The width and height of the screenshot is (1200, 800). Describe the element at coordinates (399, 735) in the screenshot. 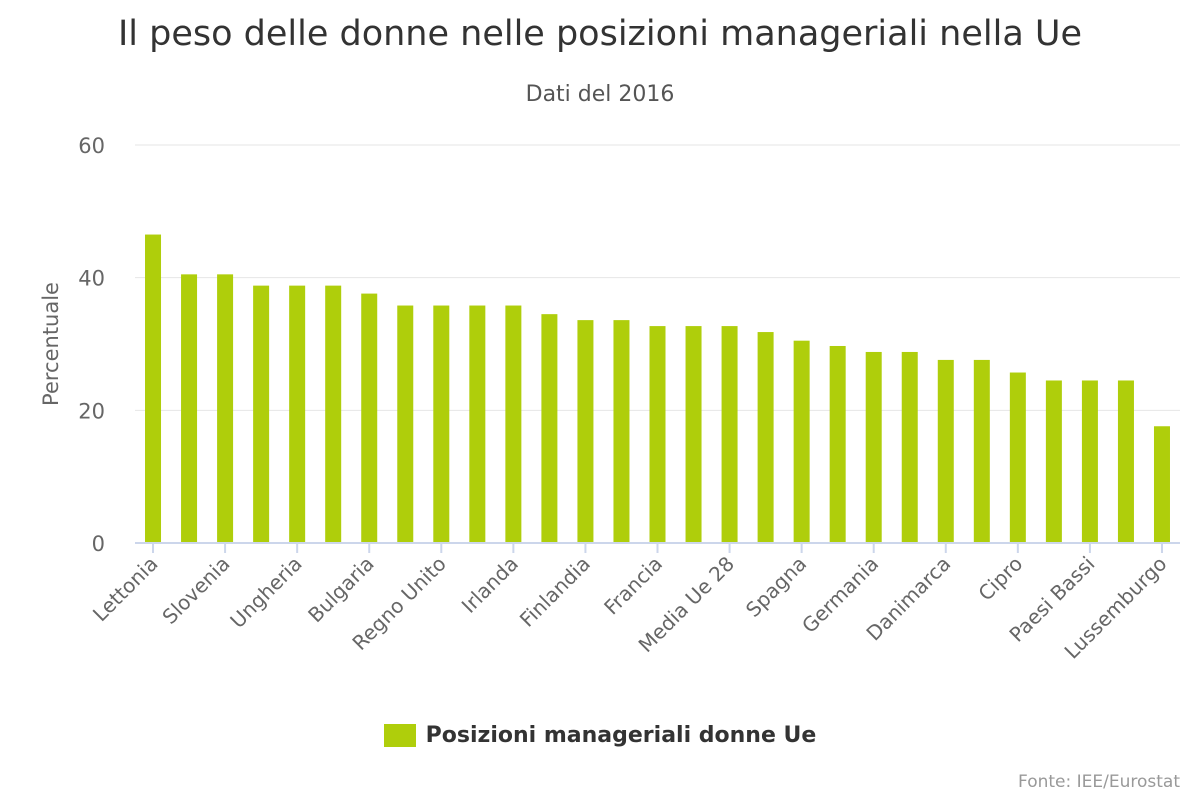

I see `legend-swatch` at that location.